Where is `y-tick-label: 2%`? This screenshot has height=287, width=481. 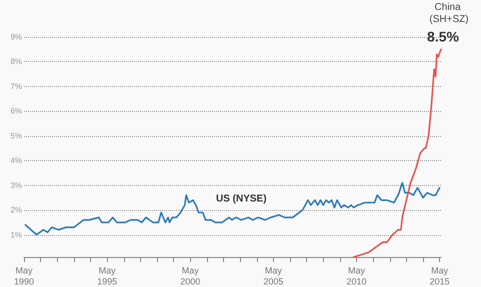 y-tick-label: 2% is located at coordinates (16, 210).